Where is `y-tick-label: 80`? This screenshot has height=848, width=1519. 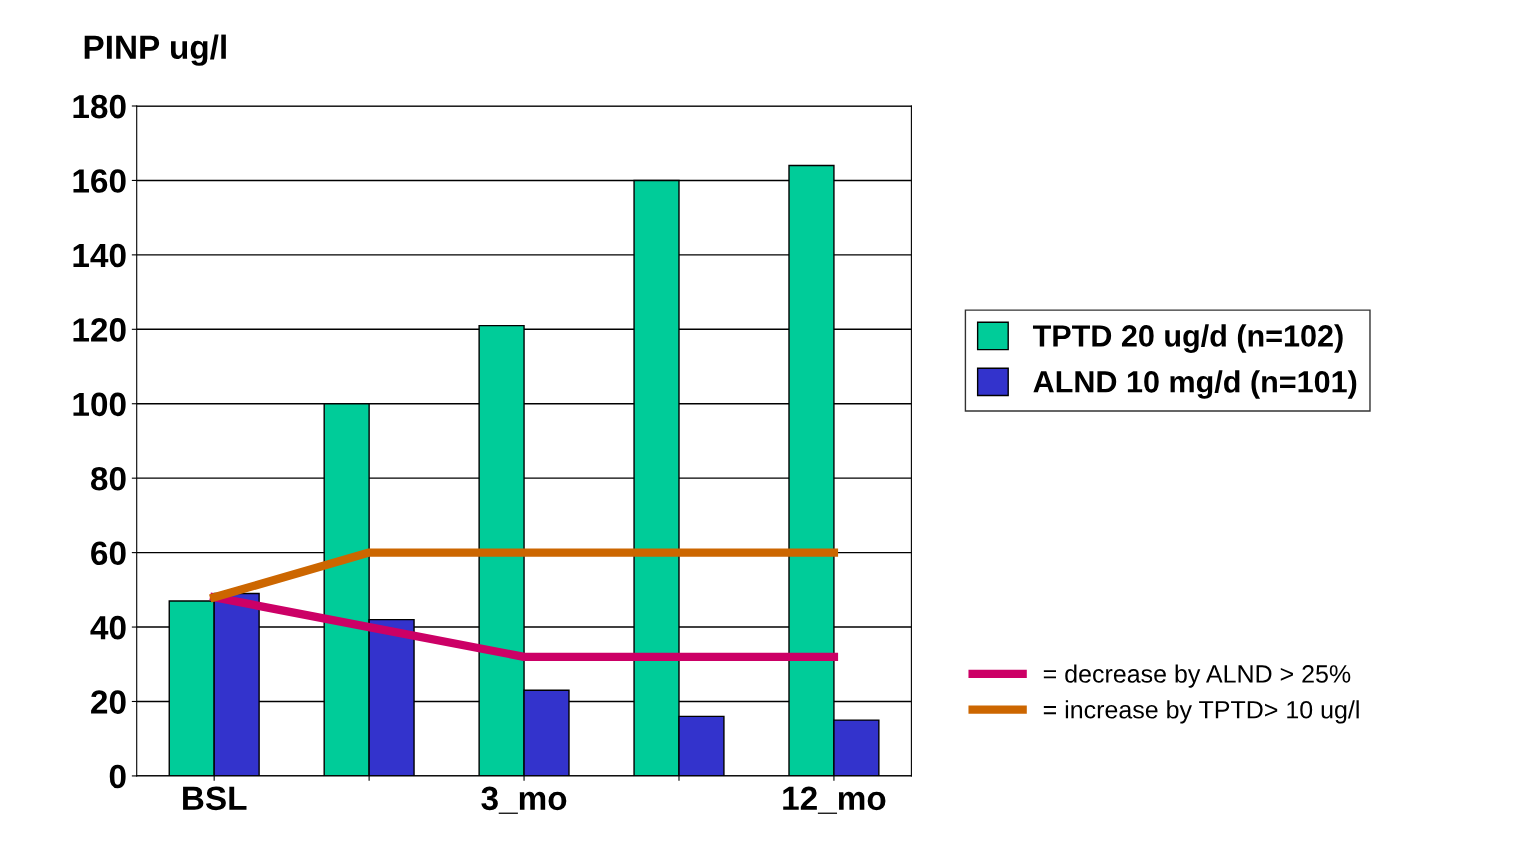 y-tick-label: 80 is located at coordinates (108, 478).